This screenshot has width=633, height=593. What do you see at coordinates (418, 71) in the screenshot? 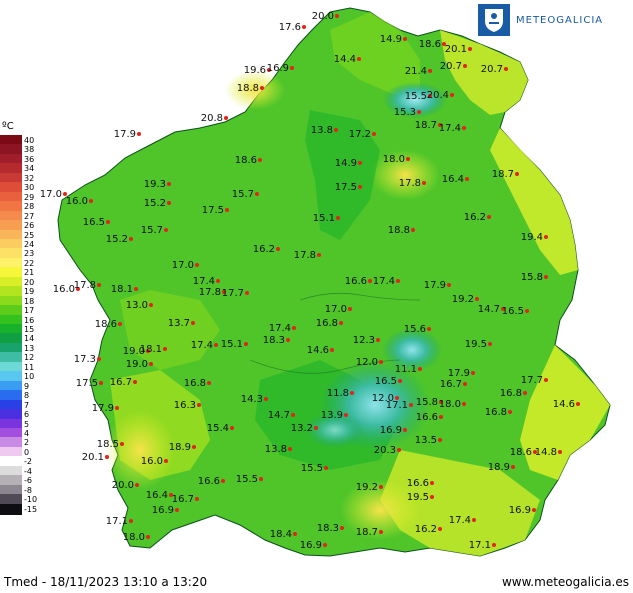
I see `weather-station: 21.4` at bounding box center [418, 71].